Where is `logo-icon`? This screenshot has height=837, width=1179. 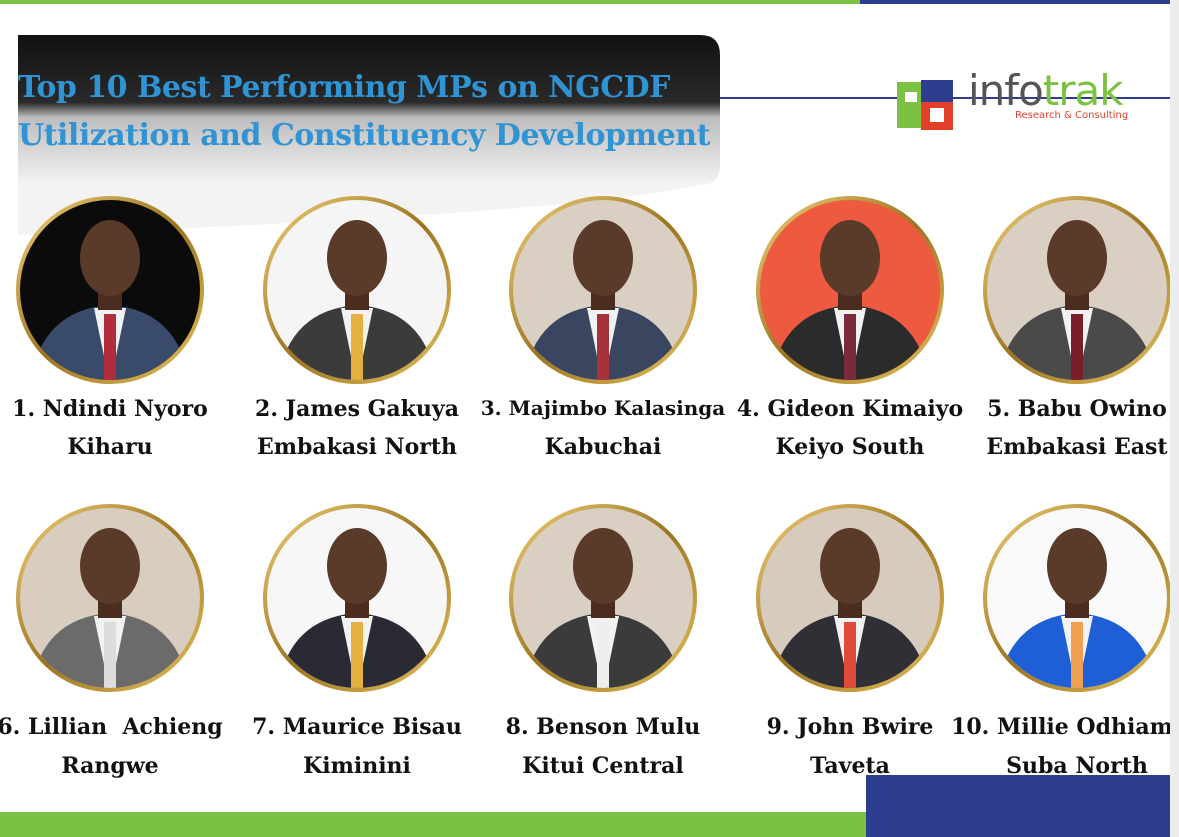 logo-icon is located at coordinates (925, 105).